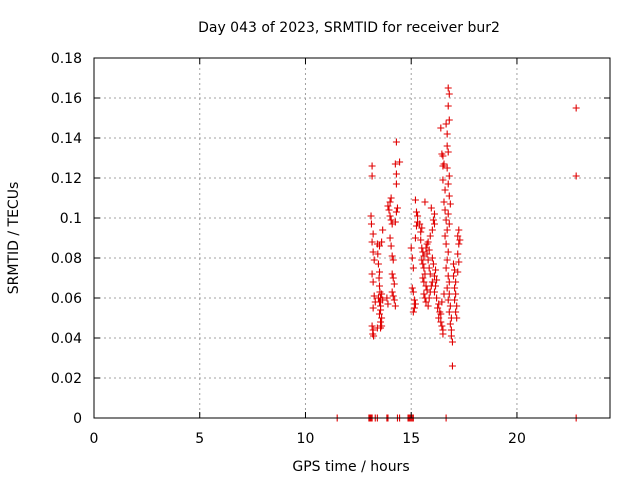 The height and width of the screenshot is (480, 640). What do you see at coordinates (71, 219) in the screenshot?
I see `y-tick-label: 0.1` at bounding box center [71, 219].